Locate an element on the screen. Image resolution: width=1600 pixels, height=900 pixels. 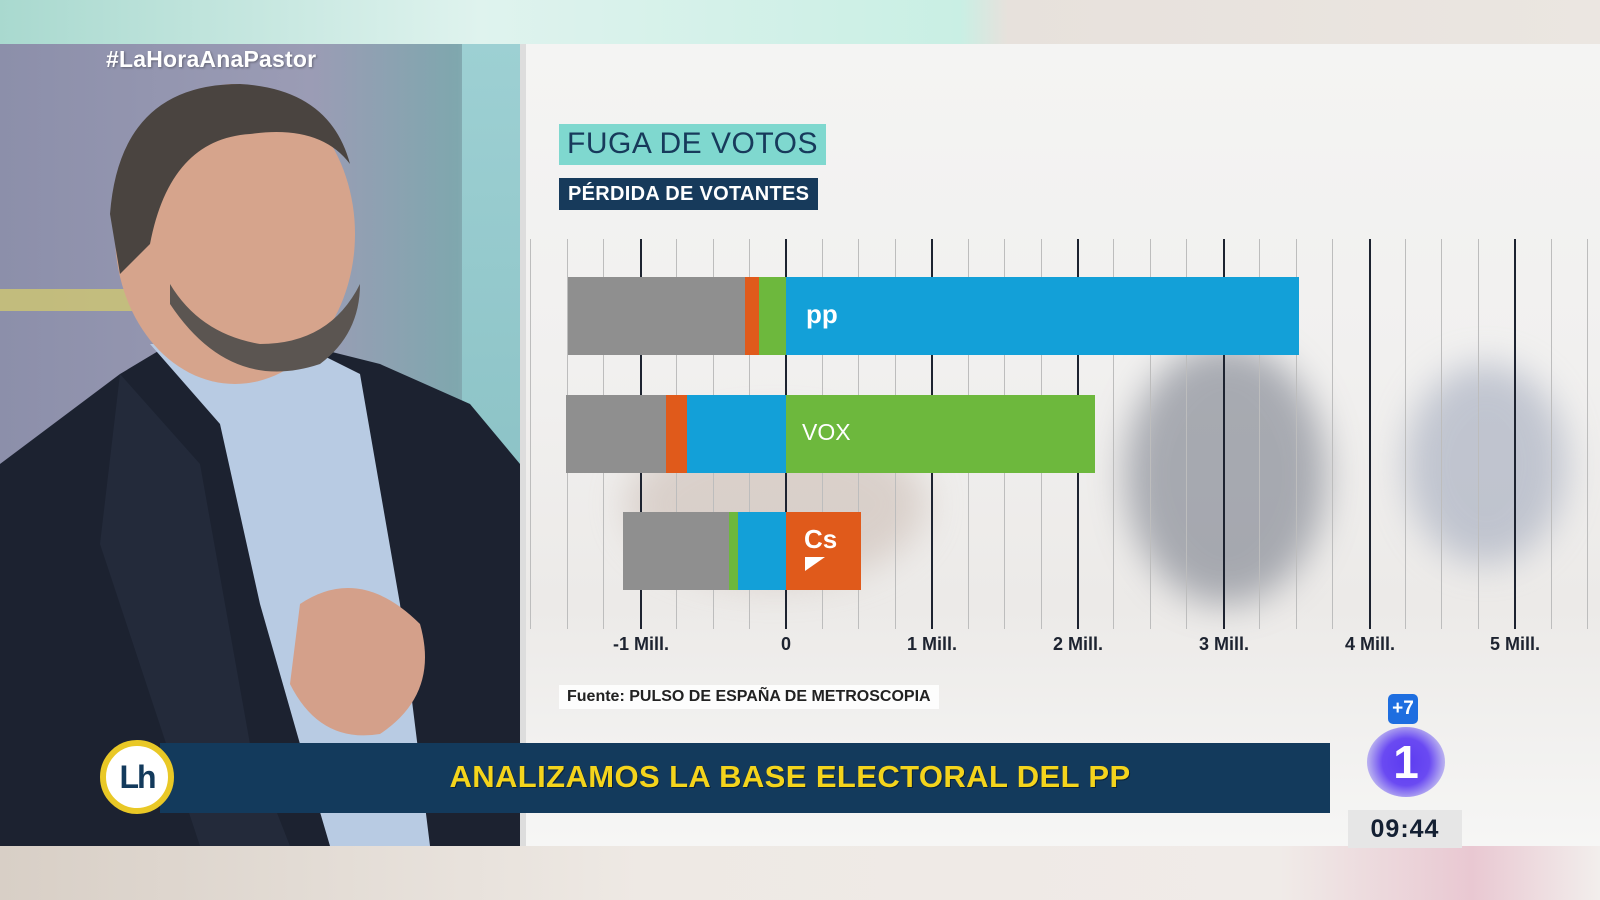
x-tick-label: 3 Mill. is located at coordinates (1224, 644).